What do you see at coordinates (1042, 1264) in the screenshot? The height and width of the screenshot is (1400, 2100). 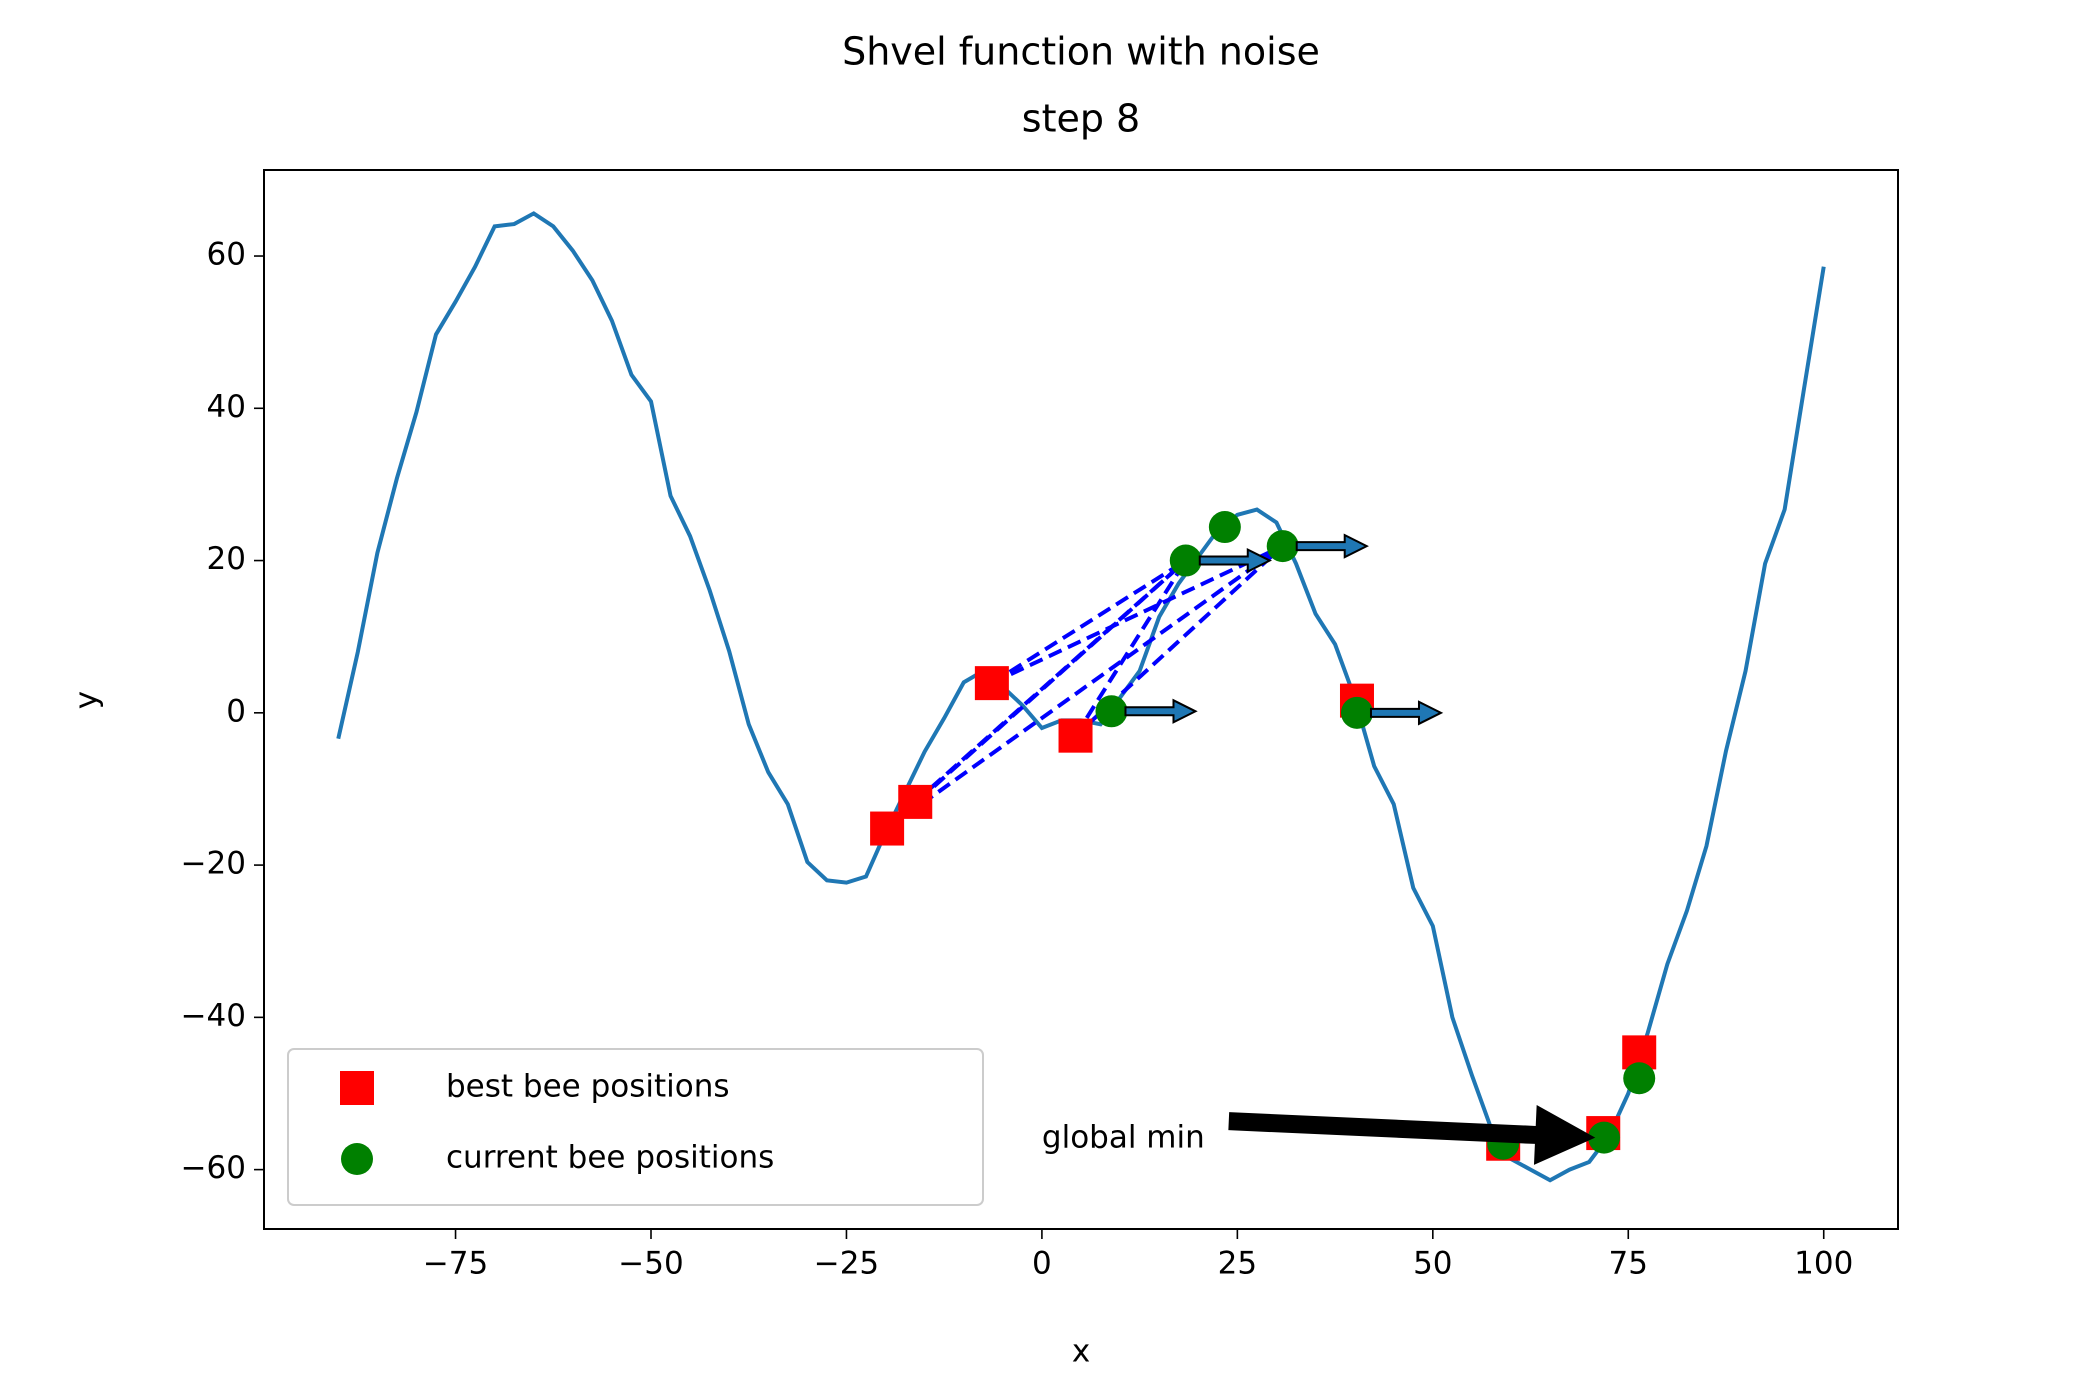 I see `x-tick-label: 0` at bounding box center [1042, 1264].